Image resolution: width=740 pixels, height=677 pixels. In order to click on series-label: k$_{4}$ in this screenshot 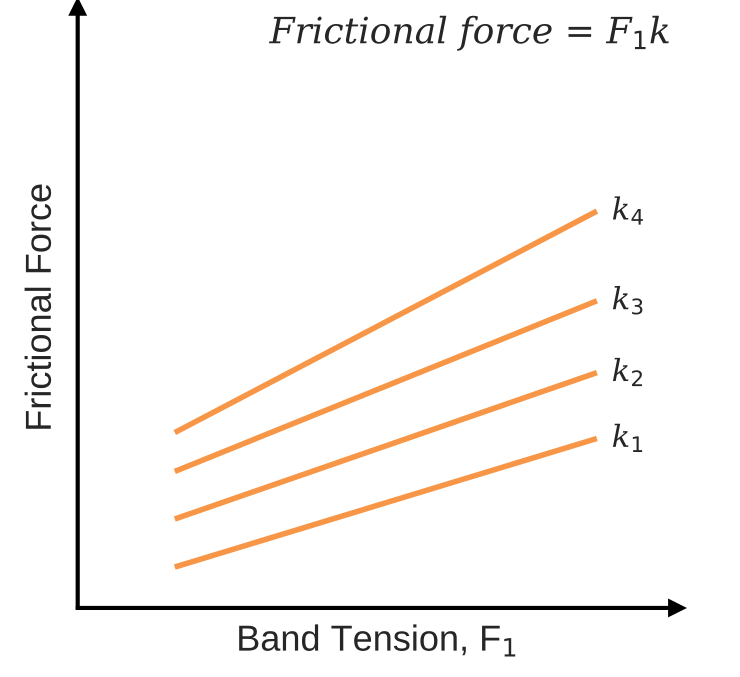, I will do `click(627, 210)`.